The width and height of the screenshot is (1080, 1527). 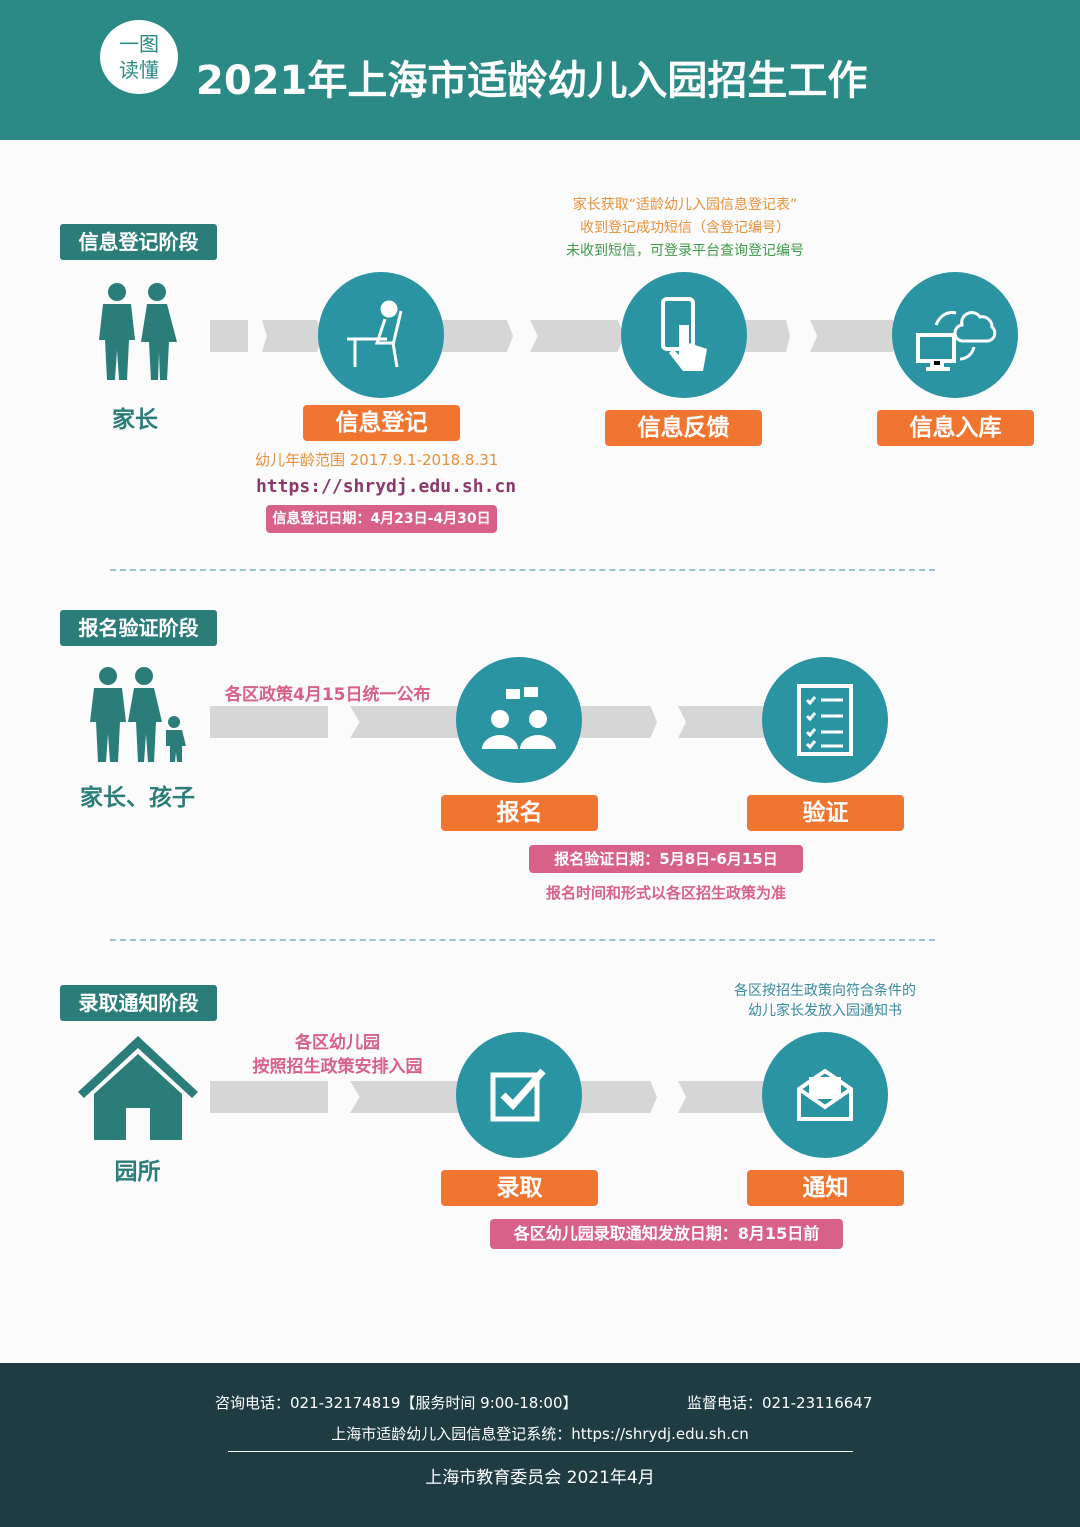 What do you see at coordinates (138, 1088) in the screenshot?
I see `house-icon` at bounding box center [138, 1088].